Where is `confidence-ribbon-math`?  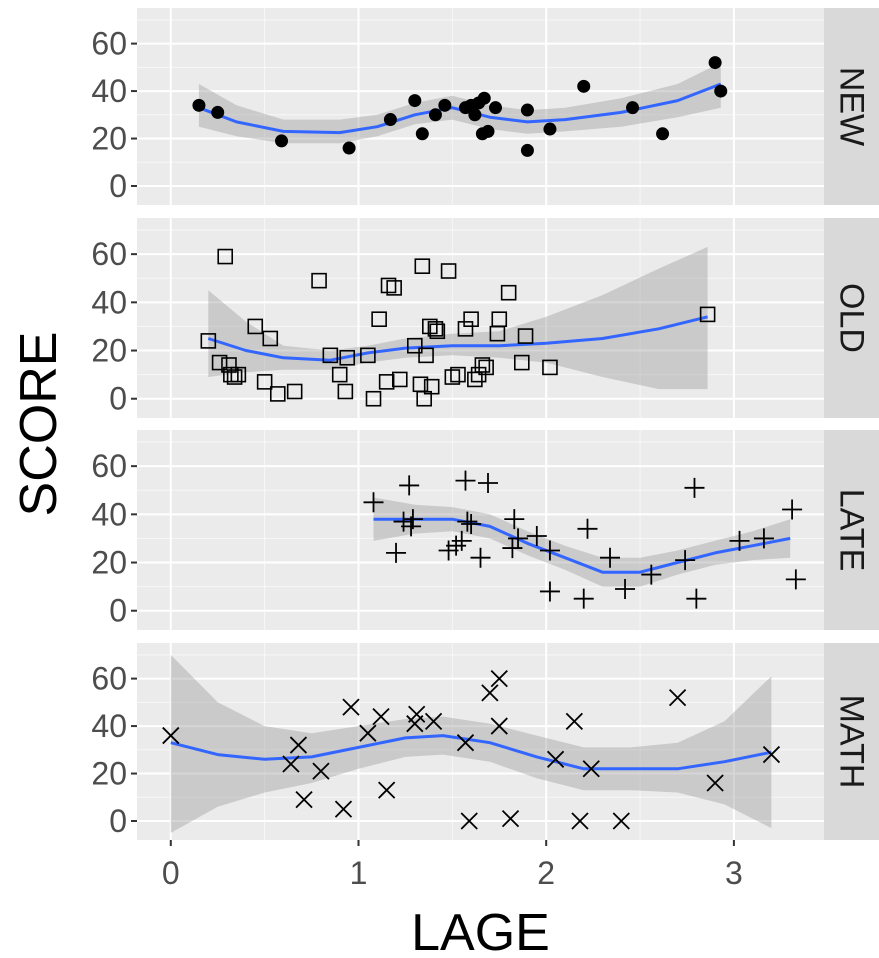 confidence-ribbon-math is located at coordinates (471, 743).